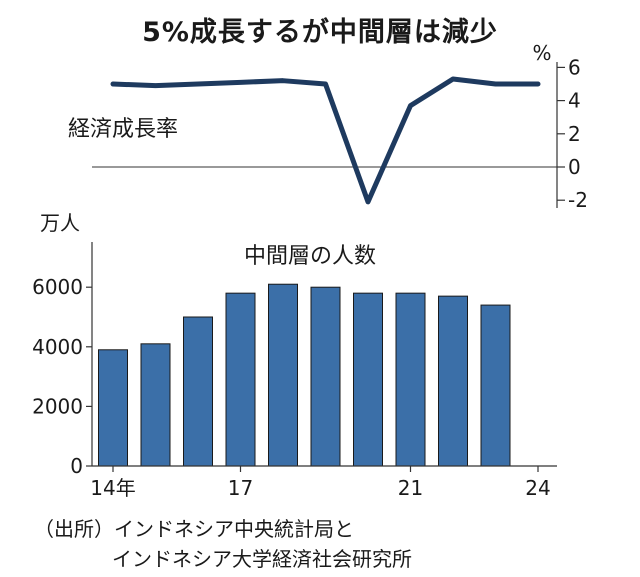 This screenshot has height=577, width=640. Describe the element at coordinates (57, 347) in the screenshot. I see `bar-y-tick-label: 4000` at that location.